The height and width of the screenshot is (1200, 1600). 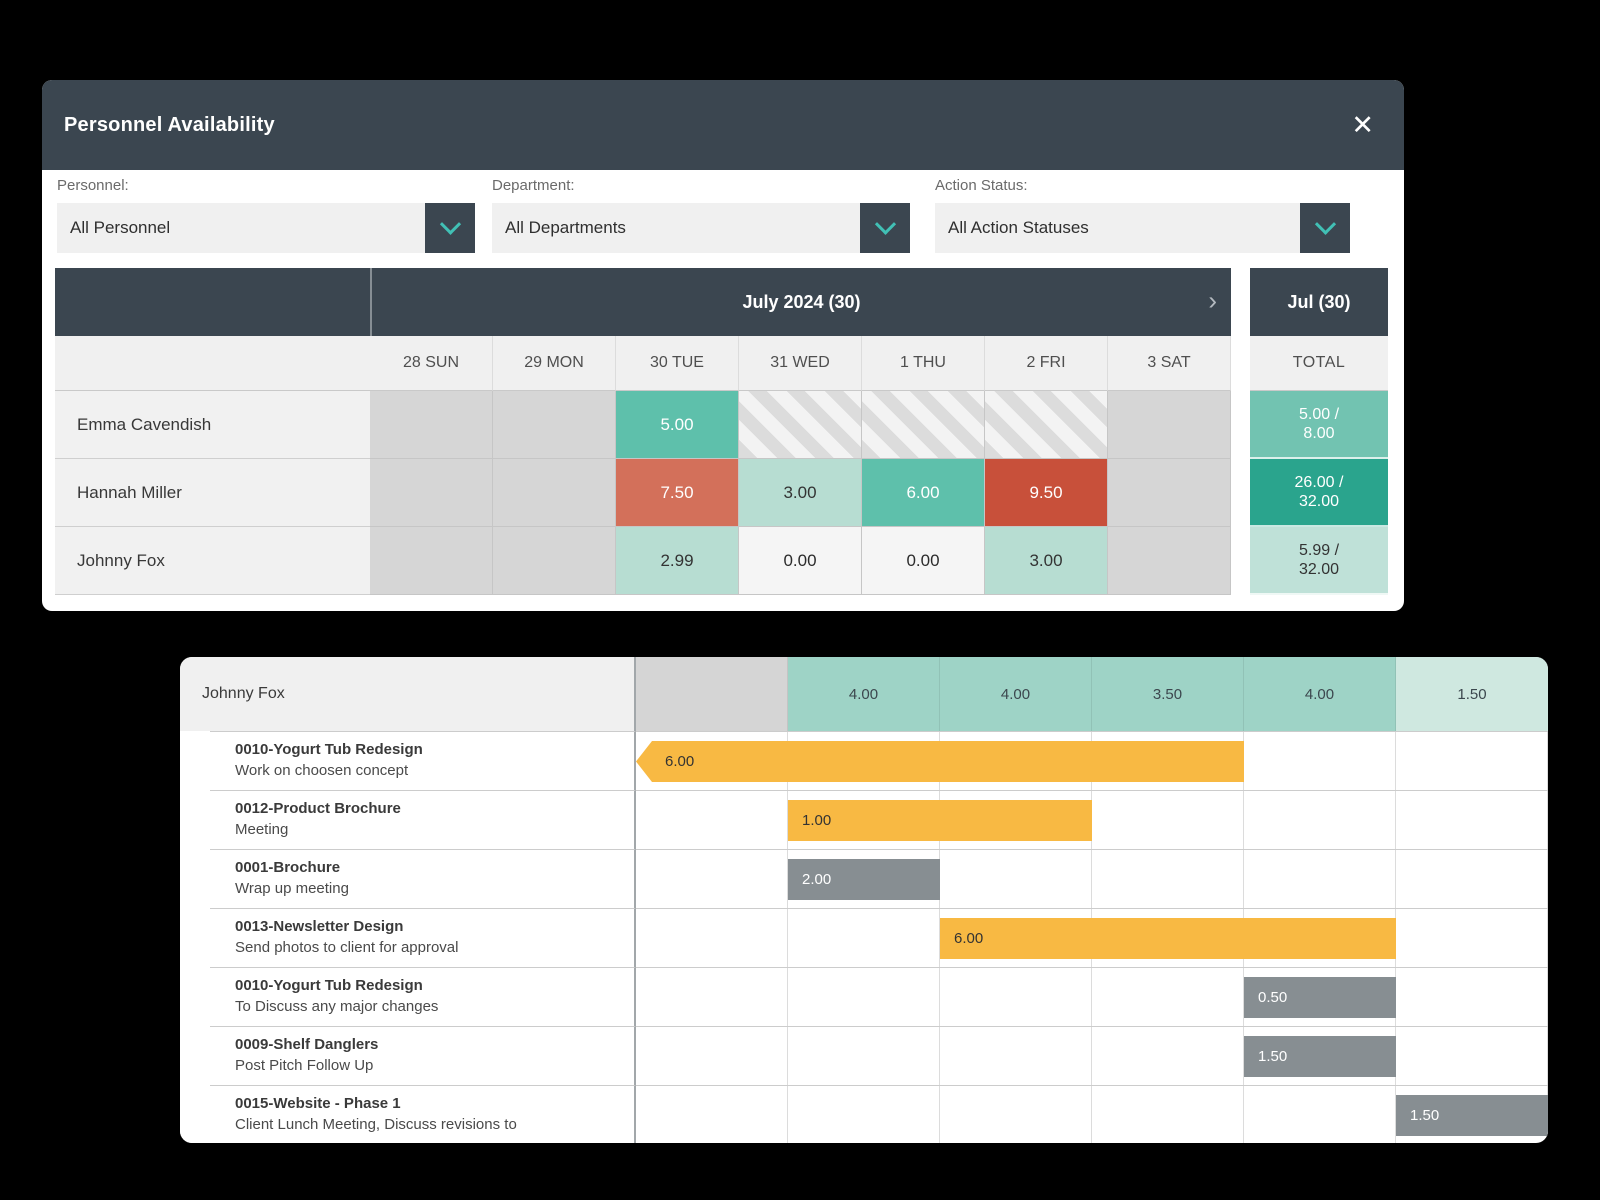 I want to click on gantt-grid-area: 6.00, so click(x=1092, y=937).